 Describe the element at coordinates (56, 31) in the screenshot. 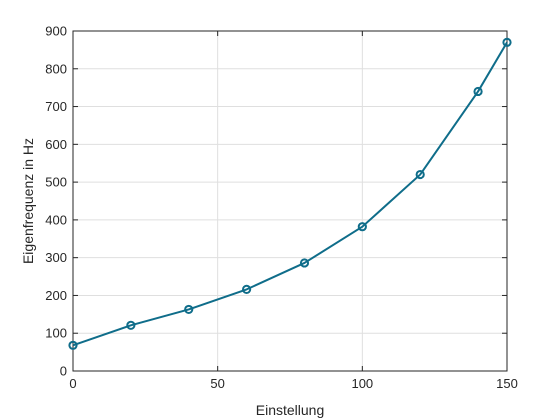

I see `y-tick-label: 900` at that location.